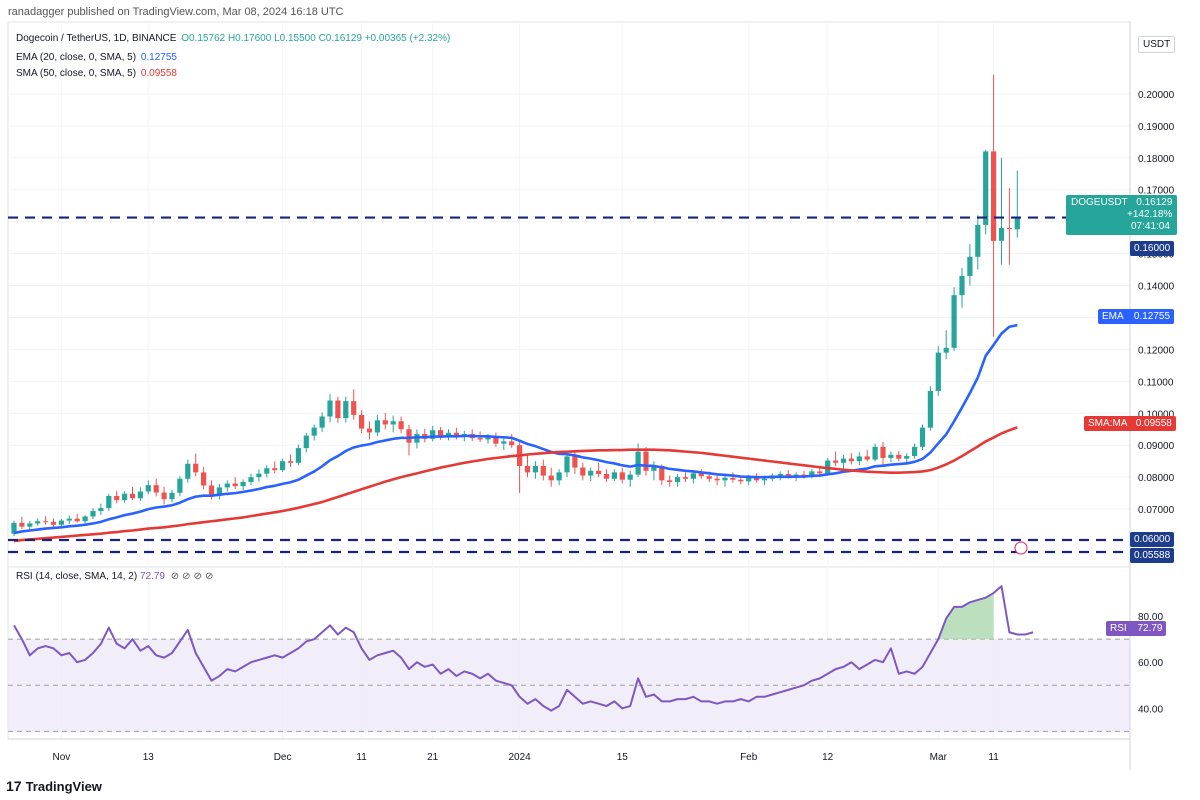  Describe the element at coordinates (1156, 350) in the screenshot. I see `price-tick-label: 0.12000` at that location.